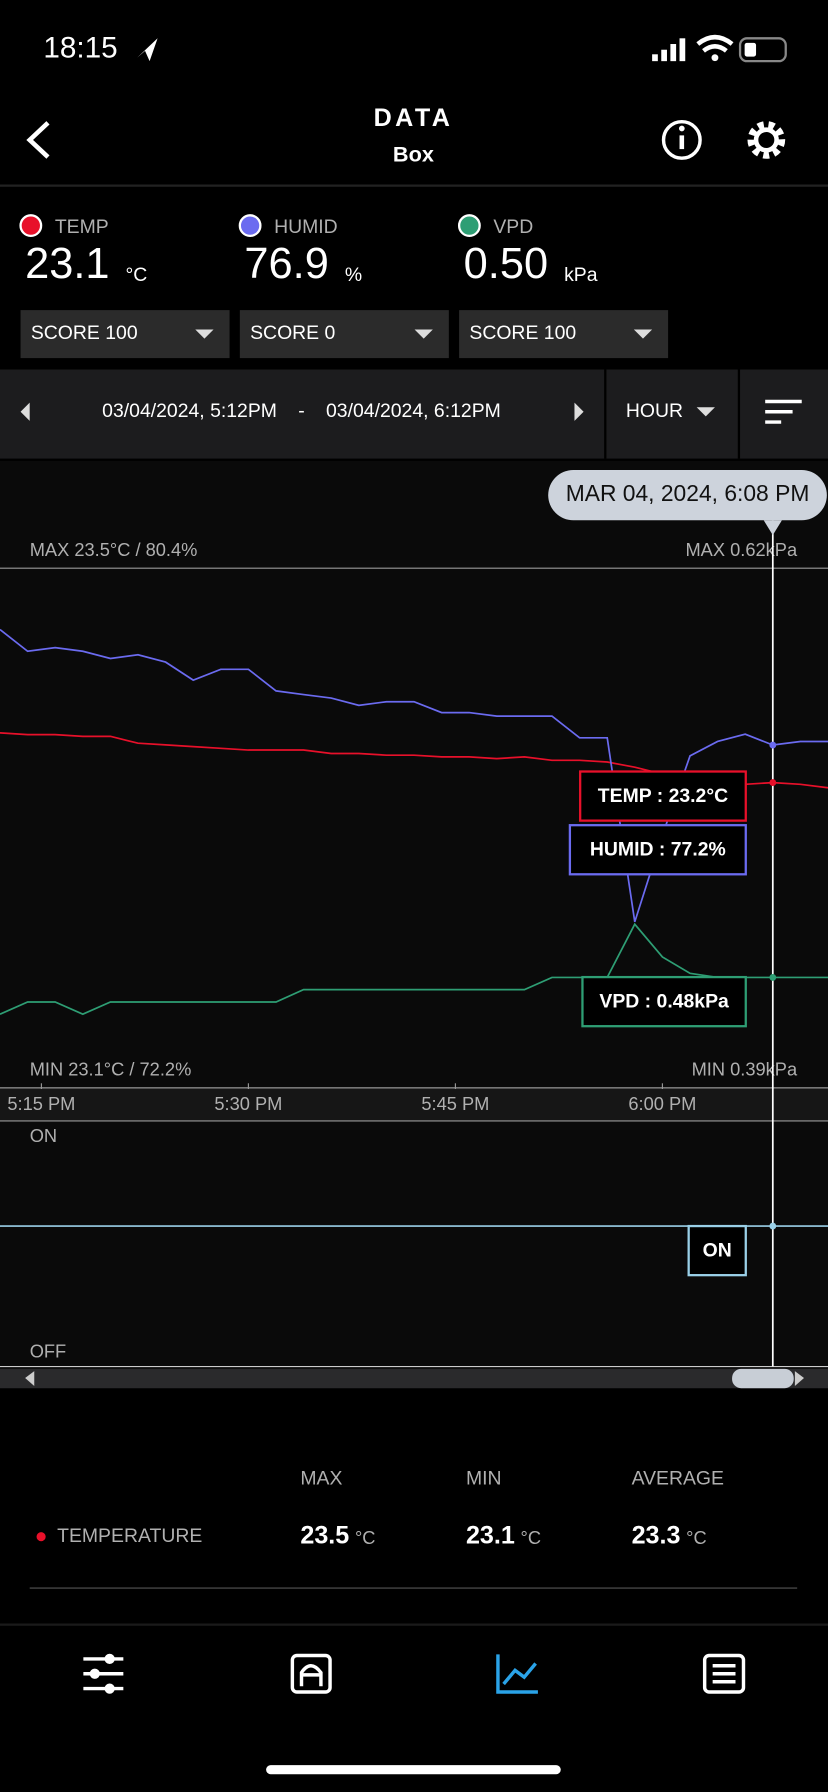  I want to click on reading-label: TEMP, so click(82, 227).